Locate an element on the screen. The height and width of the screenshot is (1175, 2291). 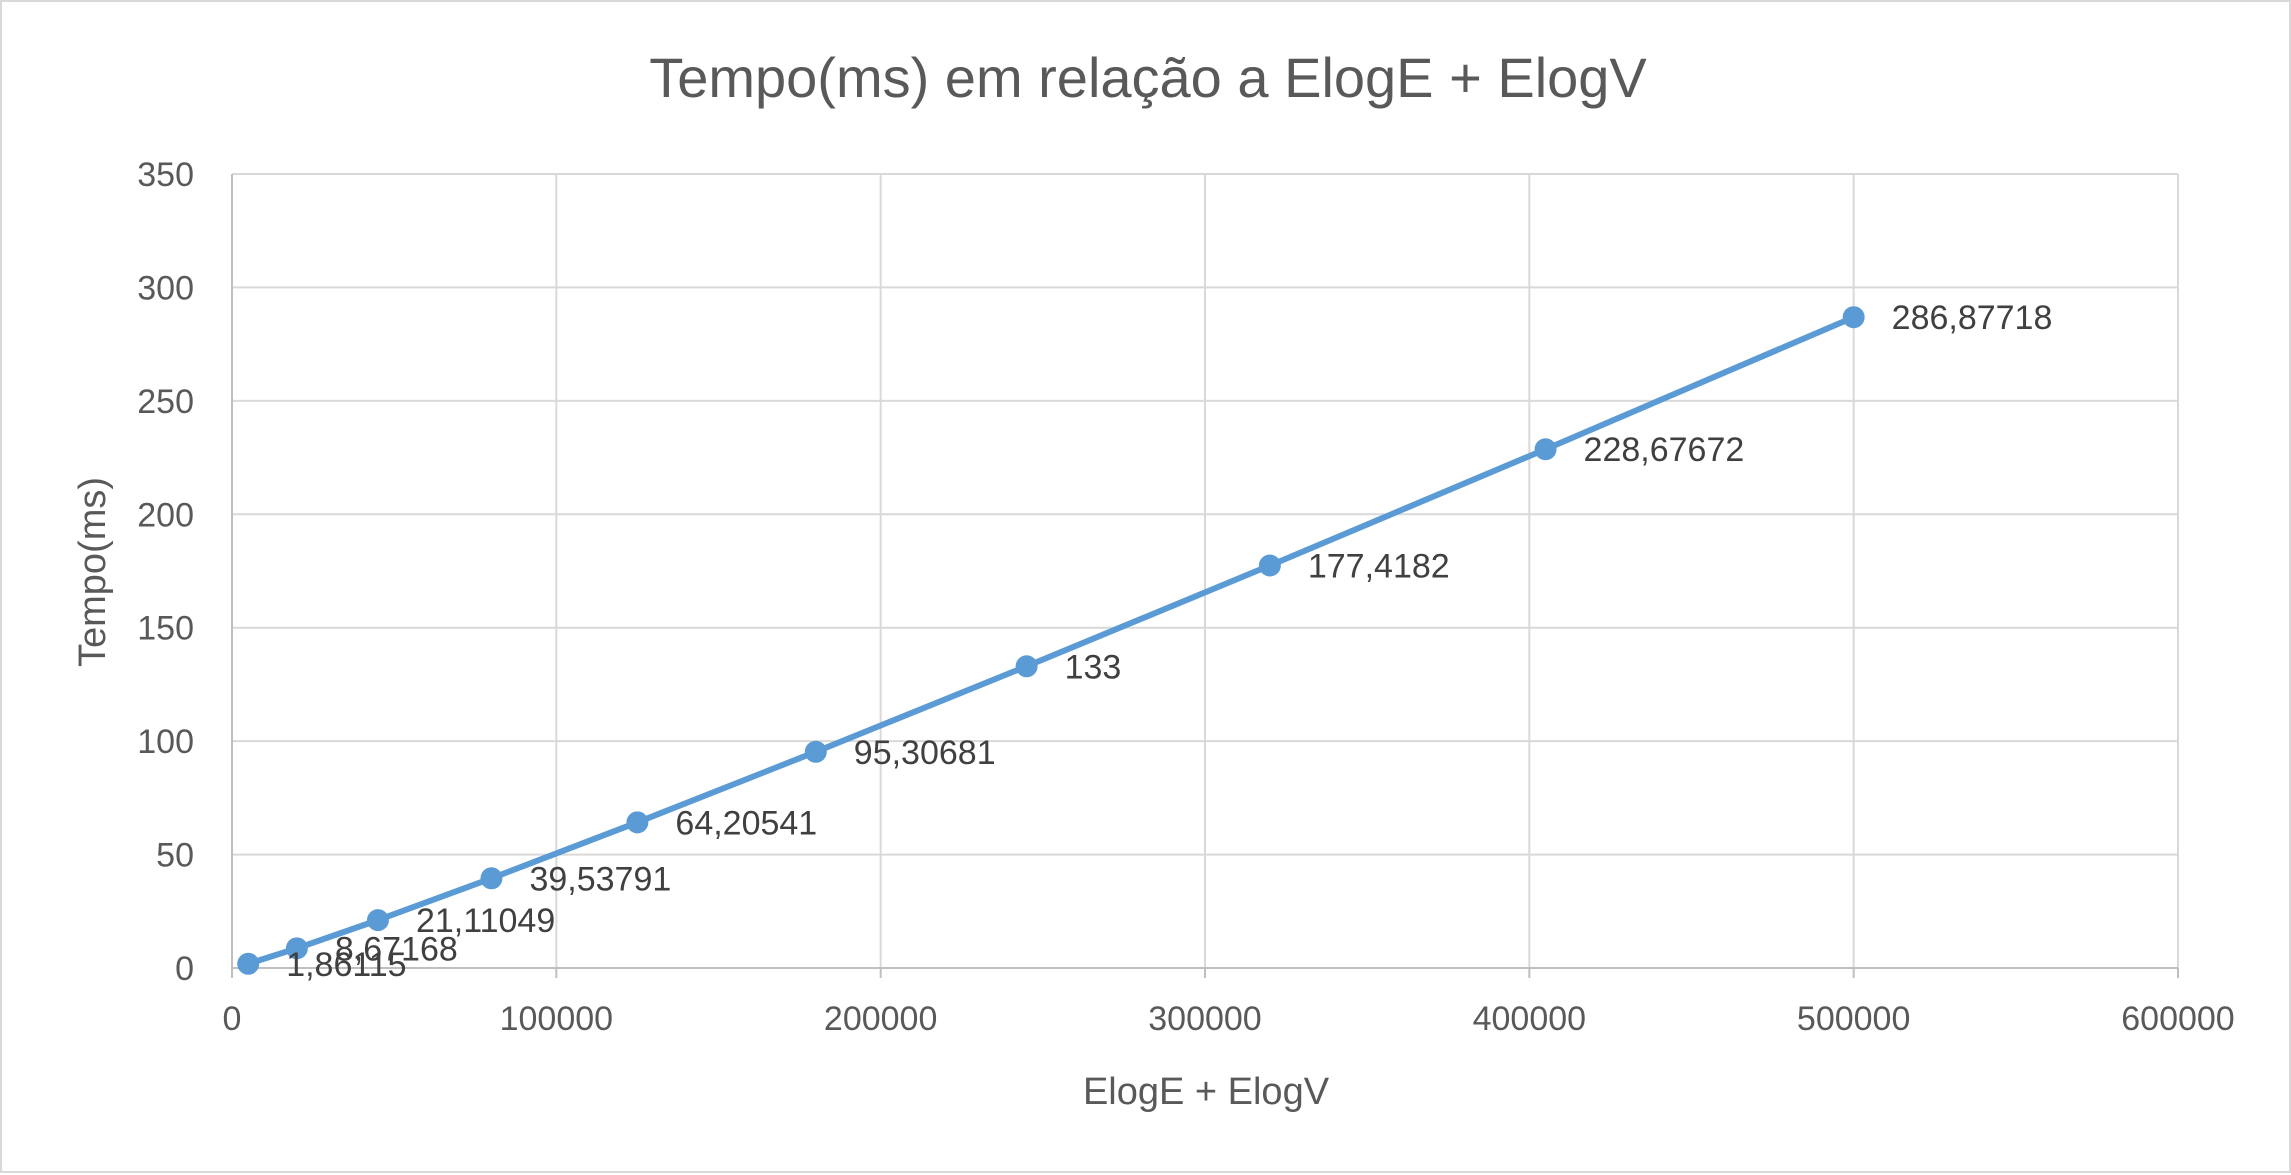
y-tick-label: 0 is located at coordinates (184, 969).